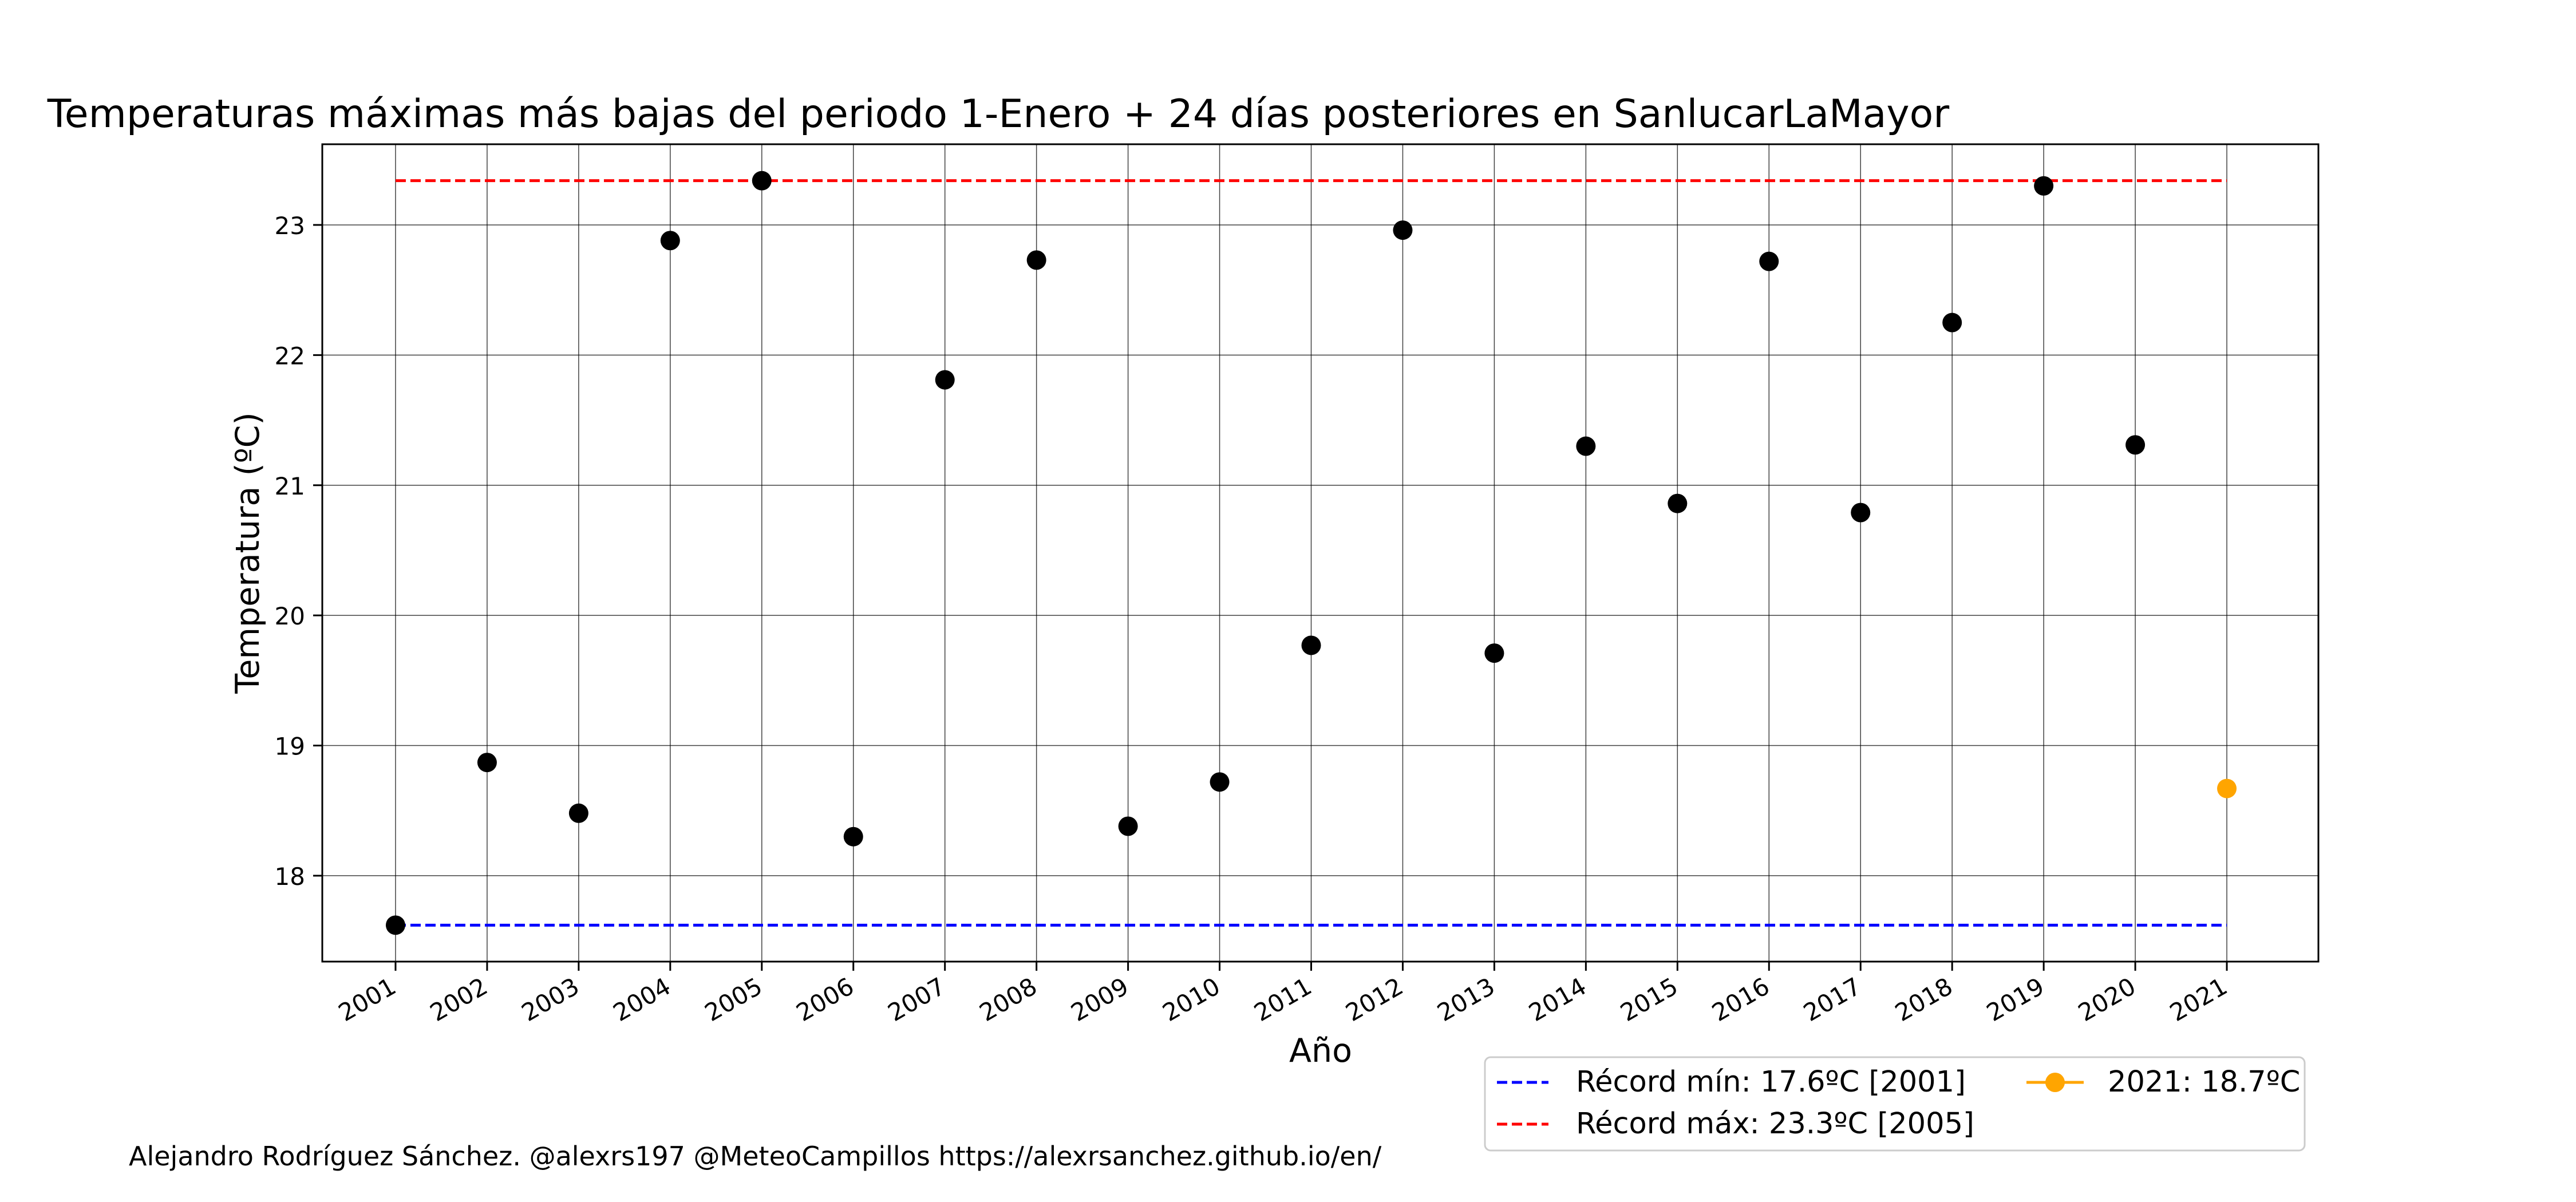 This screenshot has width=2576, height=1202. What do you see at coordinates (298, 551) in the screenshot?
I see `y-axis-ticks: 18 19 20 21 22 23` at bounding box center [298, 551].